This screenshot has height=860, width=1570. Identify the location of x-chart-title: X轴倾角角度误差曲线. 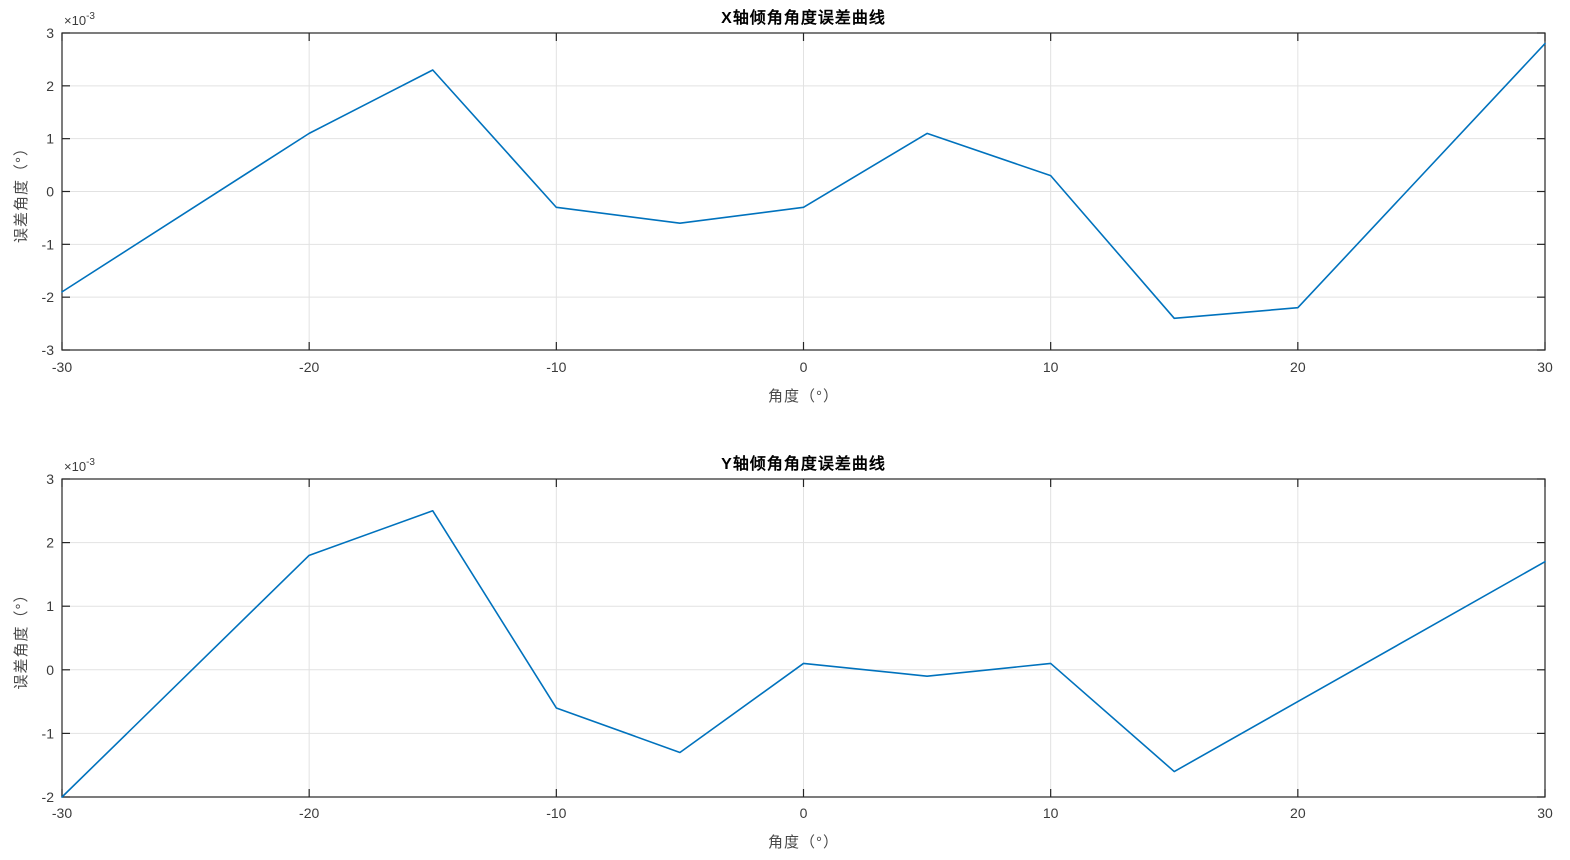
(803, 18).